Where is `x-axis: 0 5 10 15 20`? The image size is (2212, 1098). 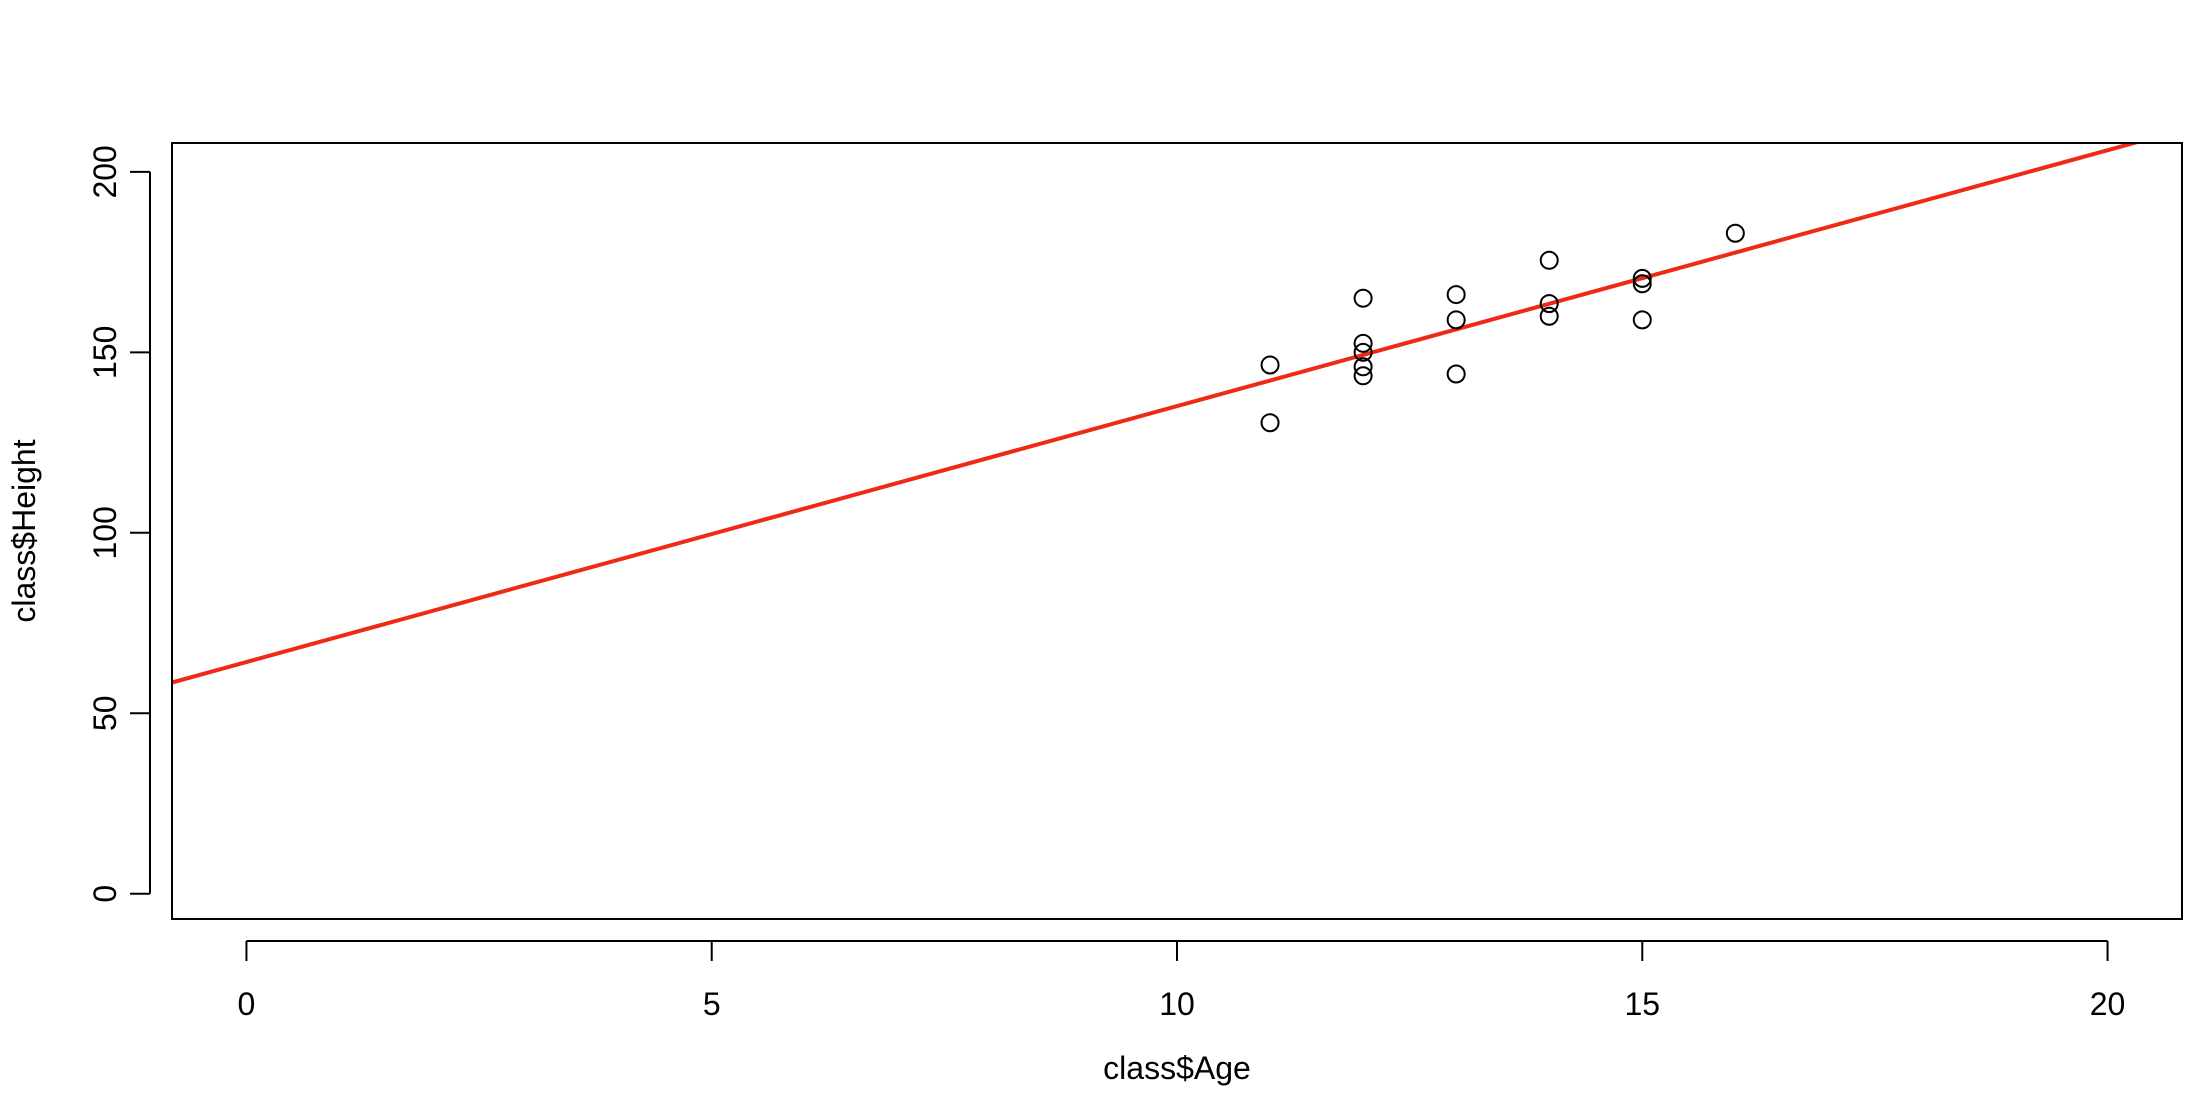 x-axis: 0 5 10 15 20 is located at coordinates (1182, 981).